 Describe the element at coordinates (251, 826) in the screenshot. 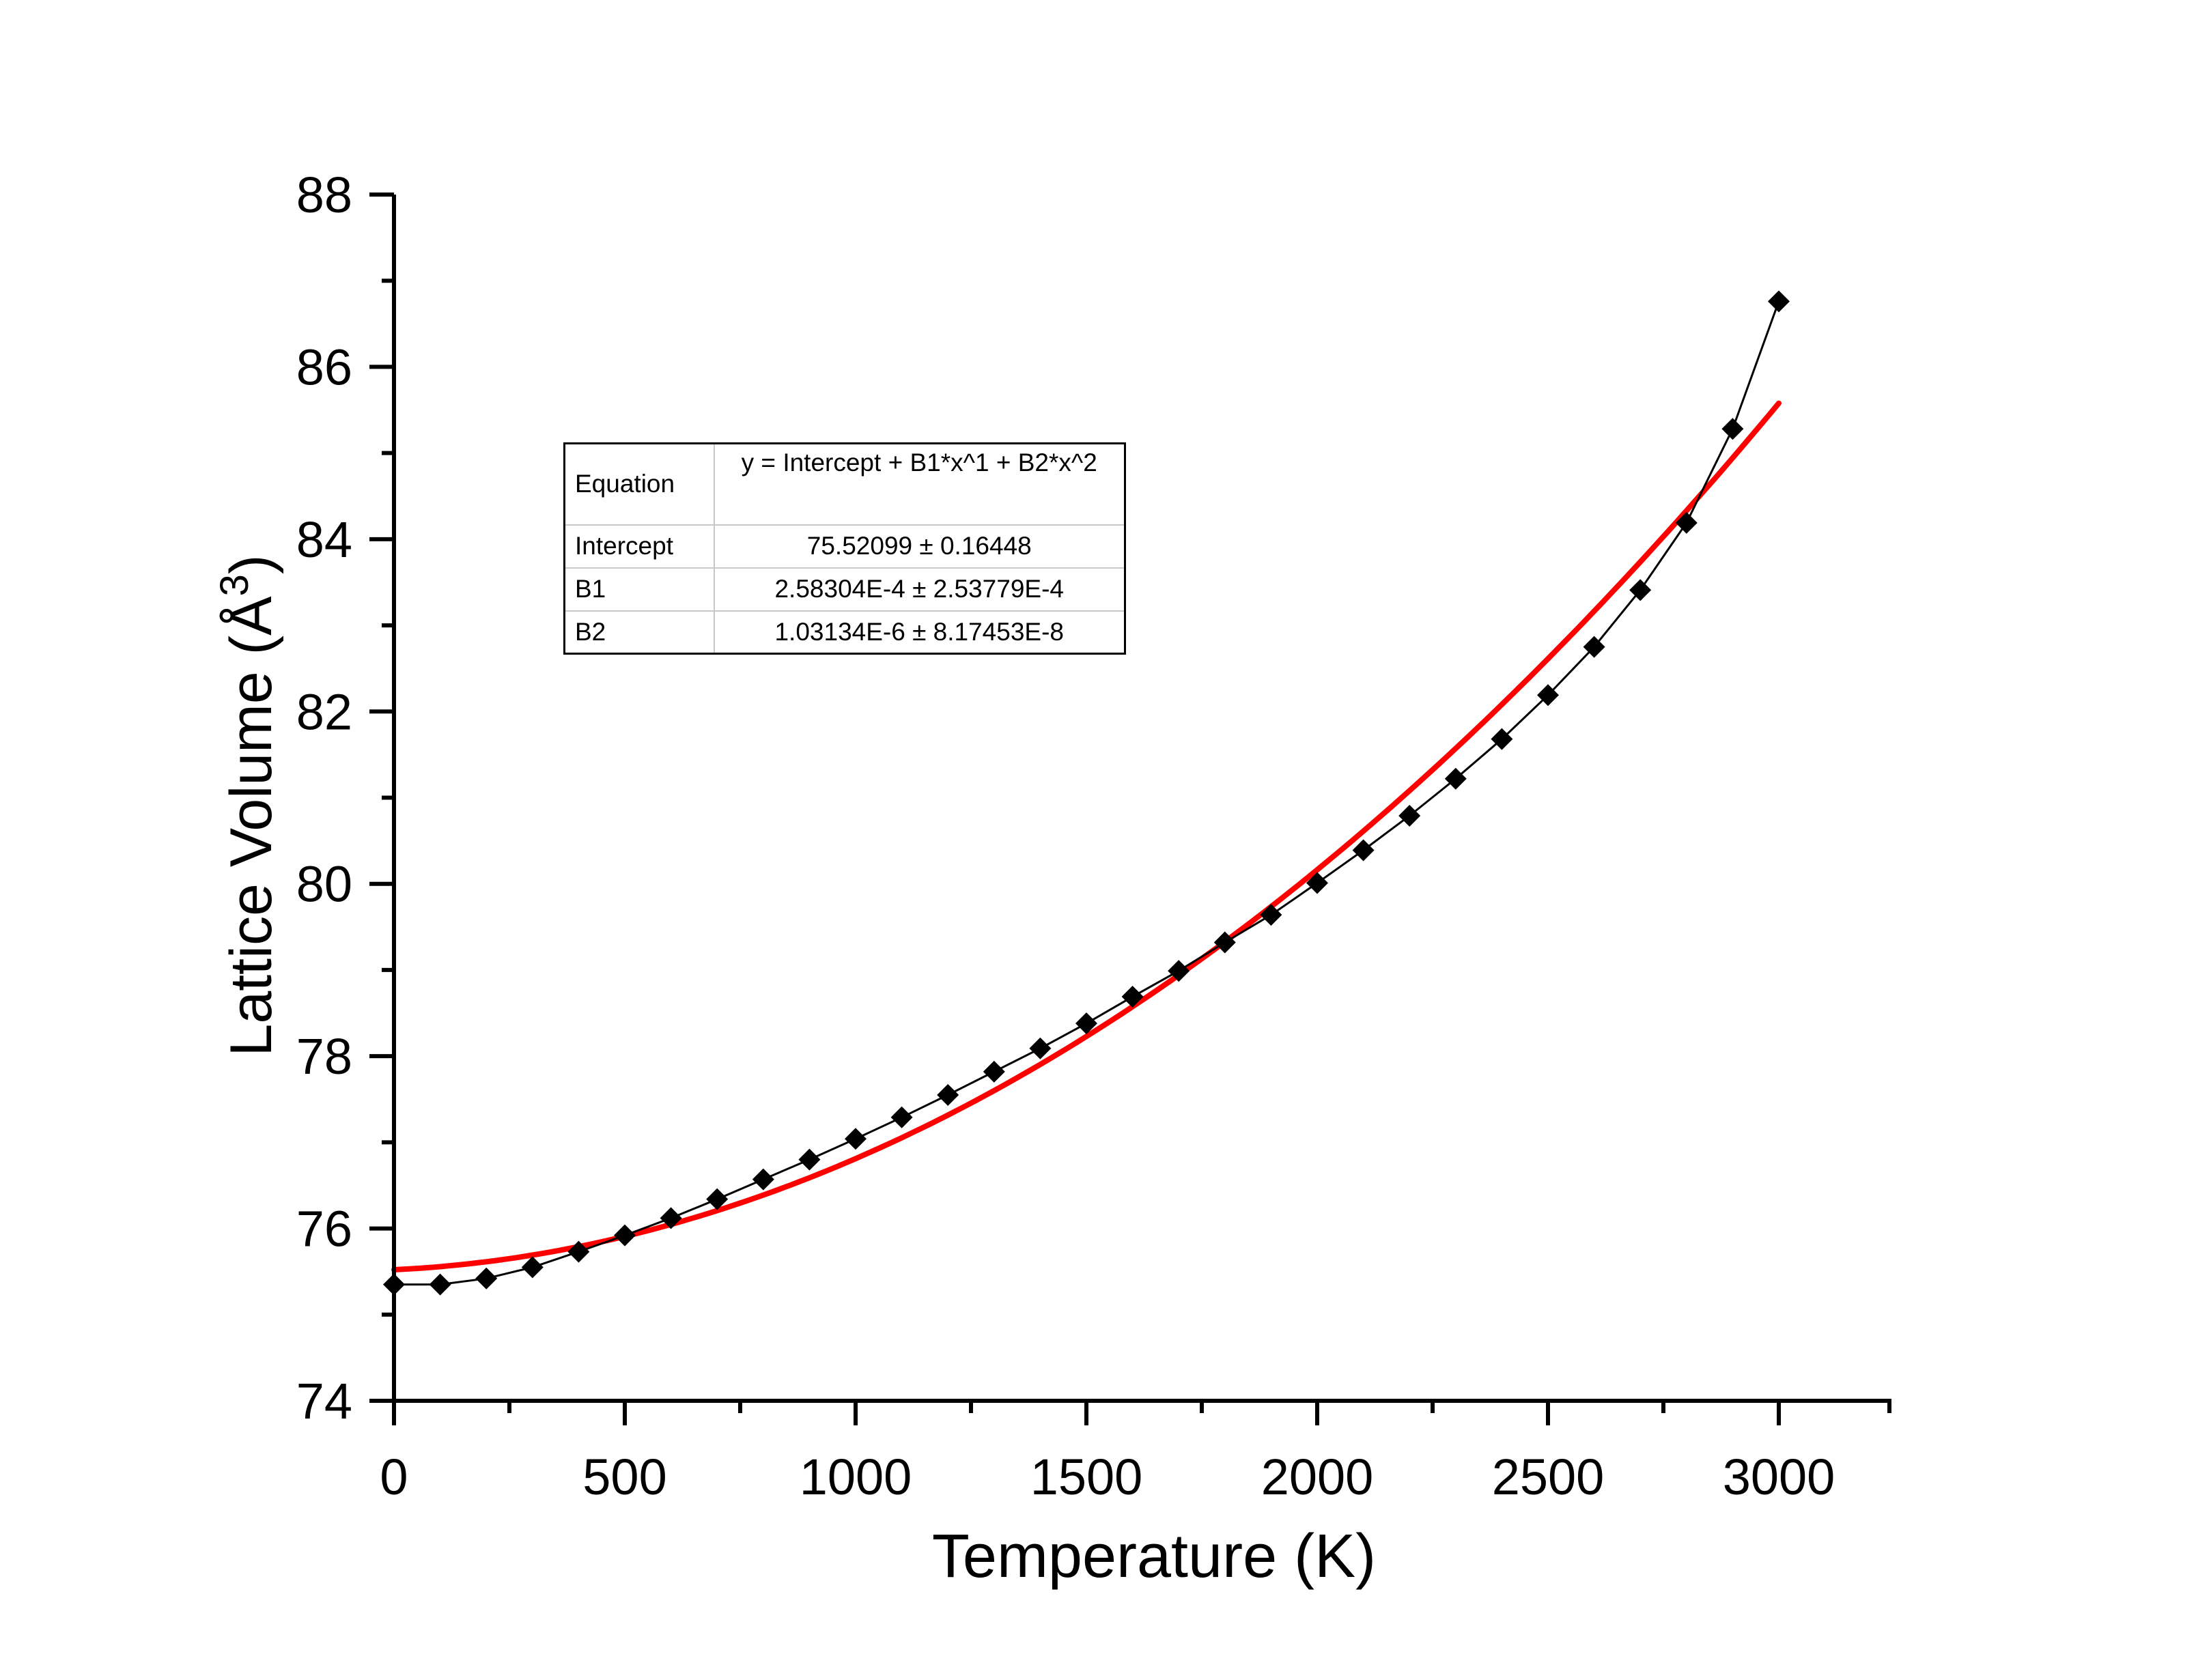

I see `y-axis-title-base: Lattice Volume (Å` at that location.